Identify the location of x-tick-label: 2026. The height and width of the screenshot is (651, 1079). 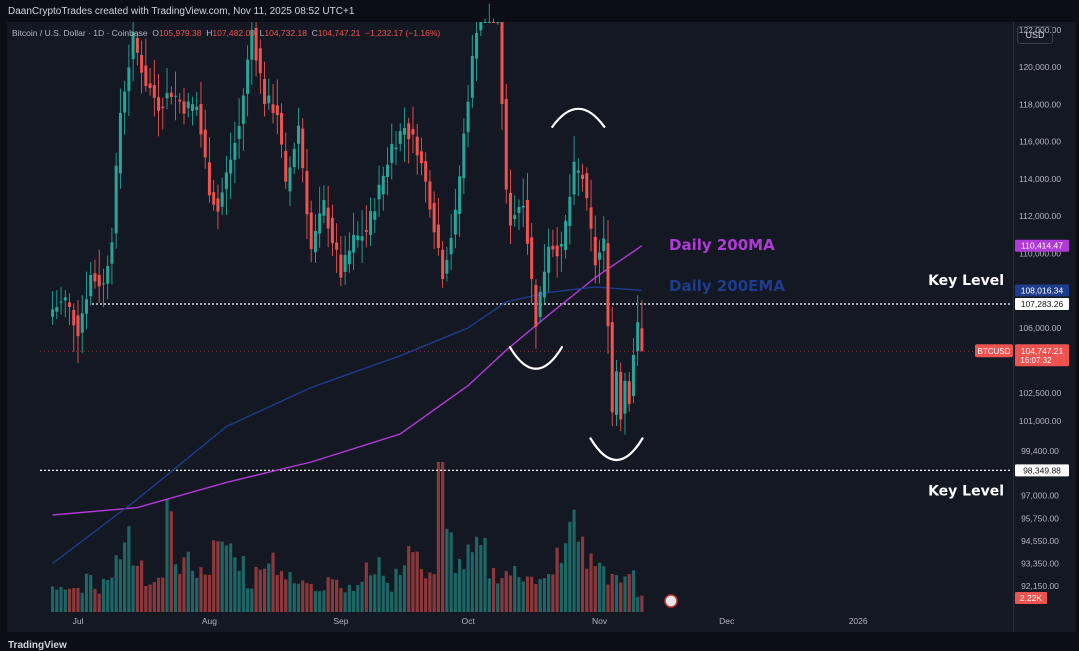
(858, 621).